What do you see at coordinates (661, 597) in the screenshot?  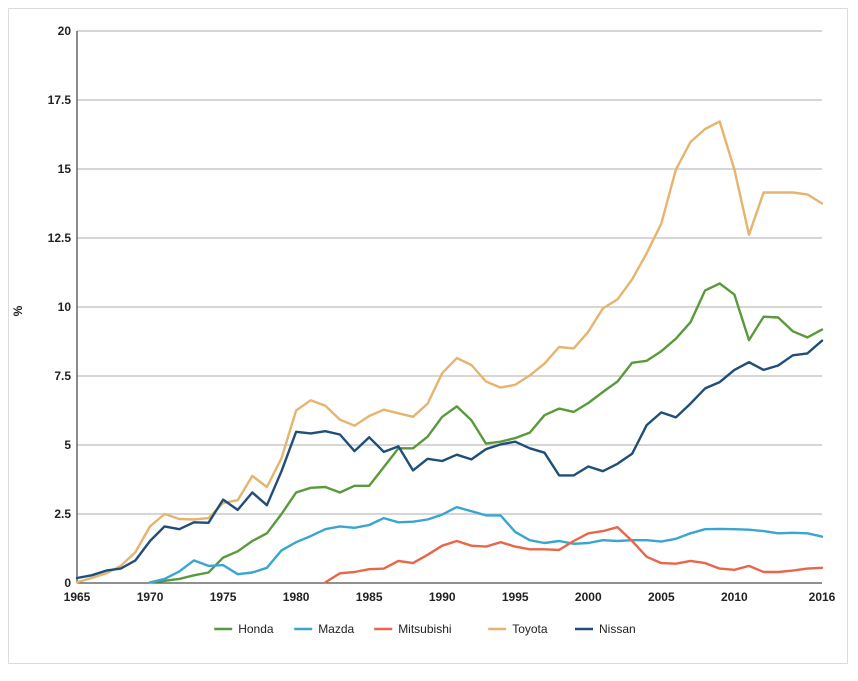 I see `x-tick-label: 2005` at bounding box center [661, 597].